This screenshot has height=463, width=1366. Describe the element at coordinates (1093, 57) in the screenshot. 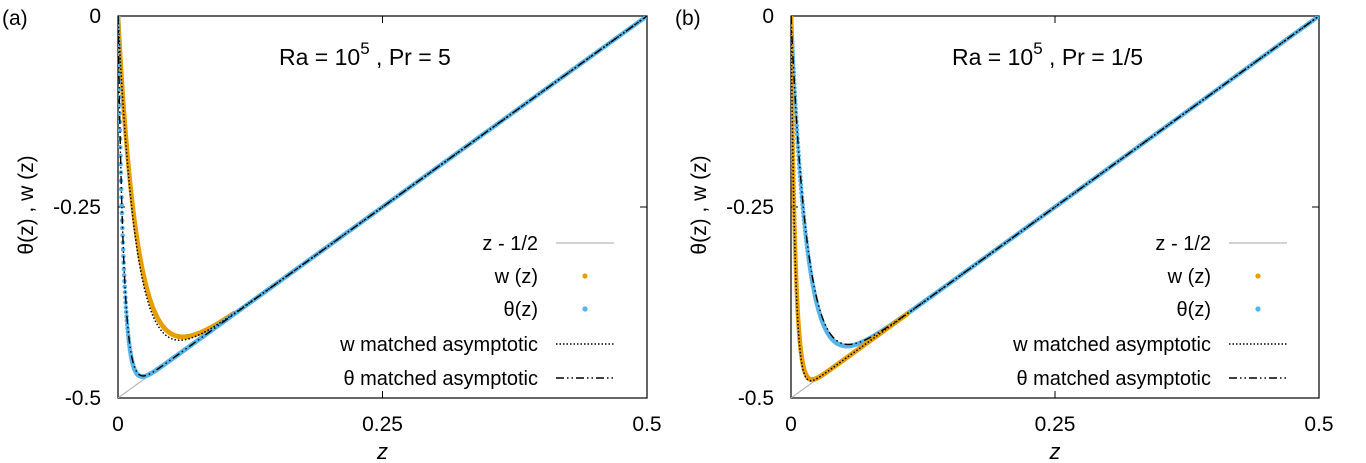

I see `annotation-suffix: , Pr = 1/5` at that location.